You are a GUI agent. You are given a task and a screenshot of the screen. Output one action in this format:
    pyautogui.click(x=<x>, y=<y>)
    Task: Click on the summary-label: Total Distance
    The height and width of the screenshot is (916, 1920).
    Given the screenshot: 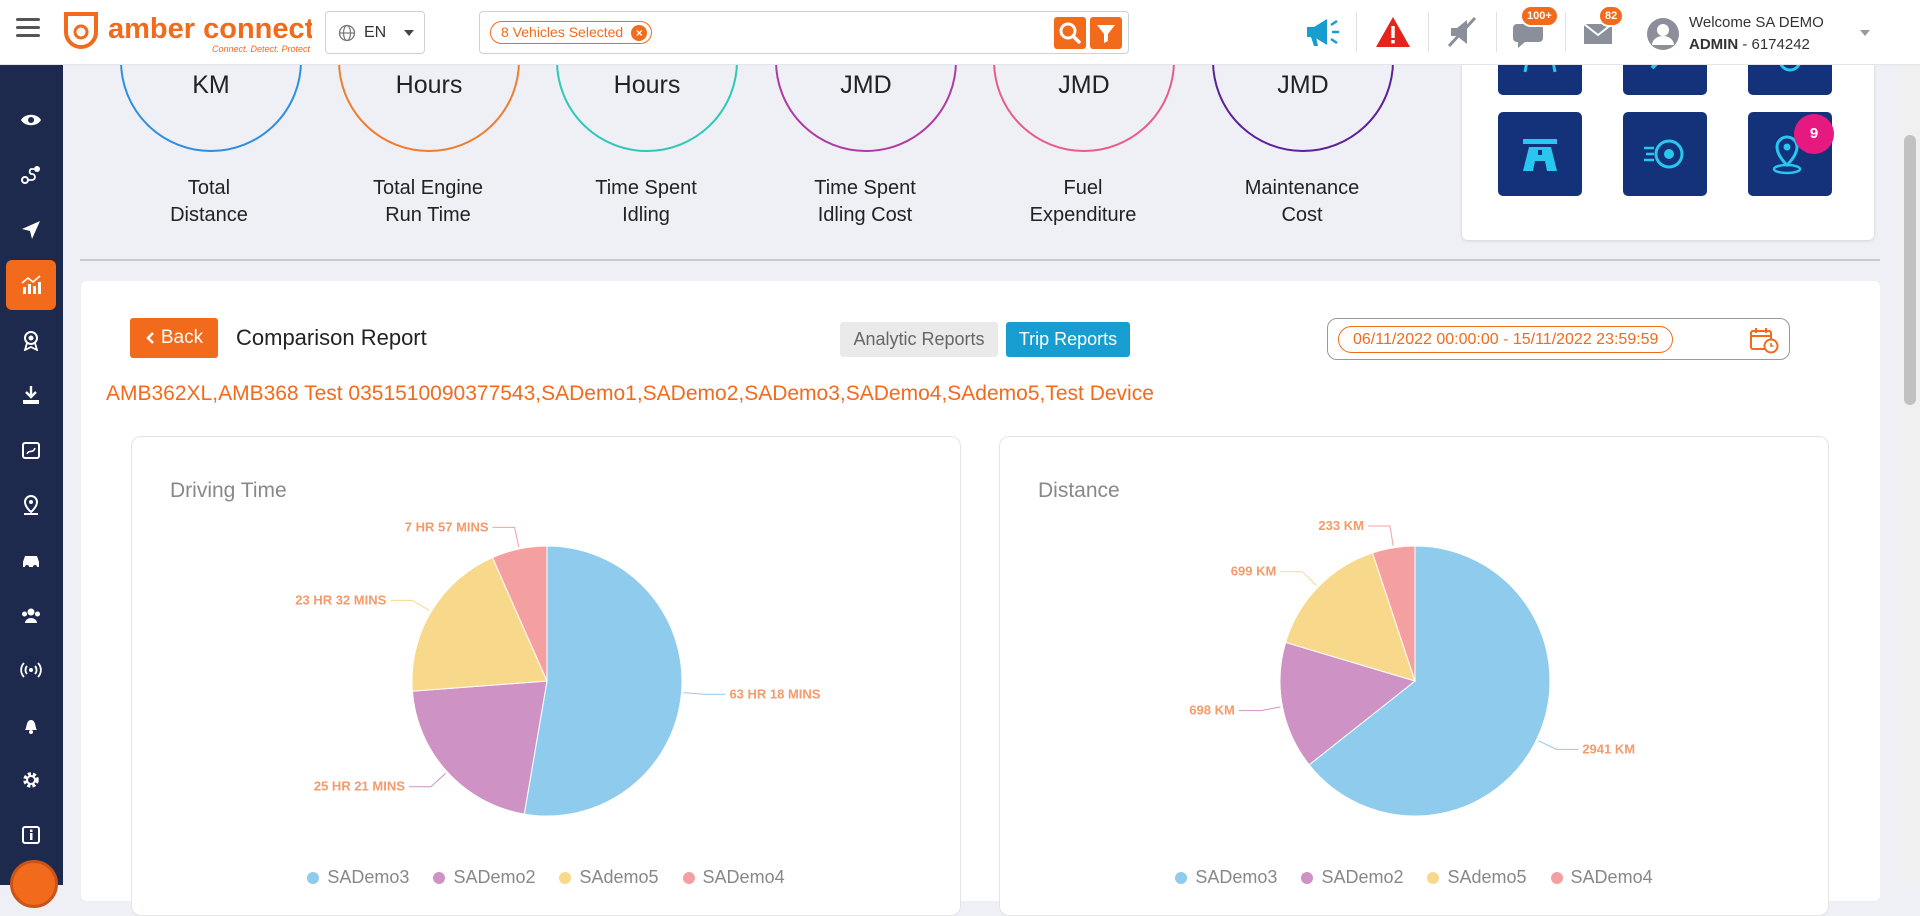 What is the action you would take?
    pyautogui.click(x=209, y=202)
    